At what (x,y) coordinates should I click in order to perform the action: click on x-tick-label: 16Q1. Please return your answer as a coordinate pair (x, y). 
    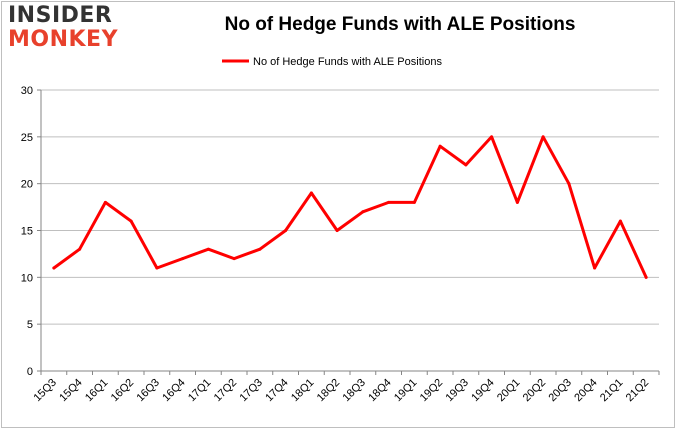
    Looking at the image, I should click on (97, 391).